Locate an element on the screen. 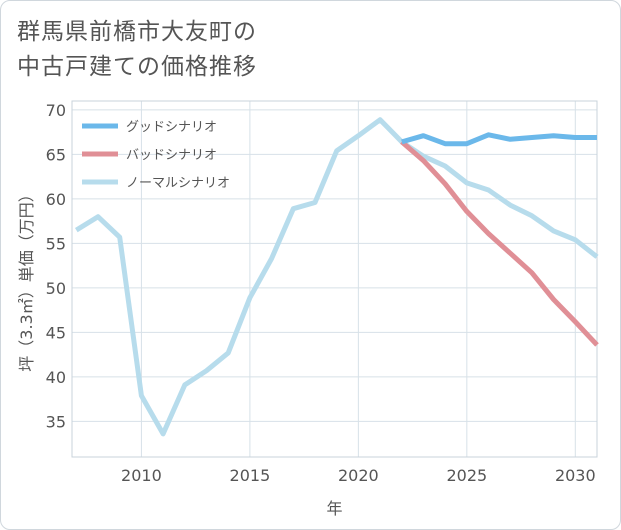  x-tick-label: 2015 is located at coordinates (250, 475).